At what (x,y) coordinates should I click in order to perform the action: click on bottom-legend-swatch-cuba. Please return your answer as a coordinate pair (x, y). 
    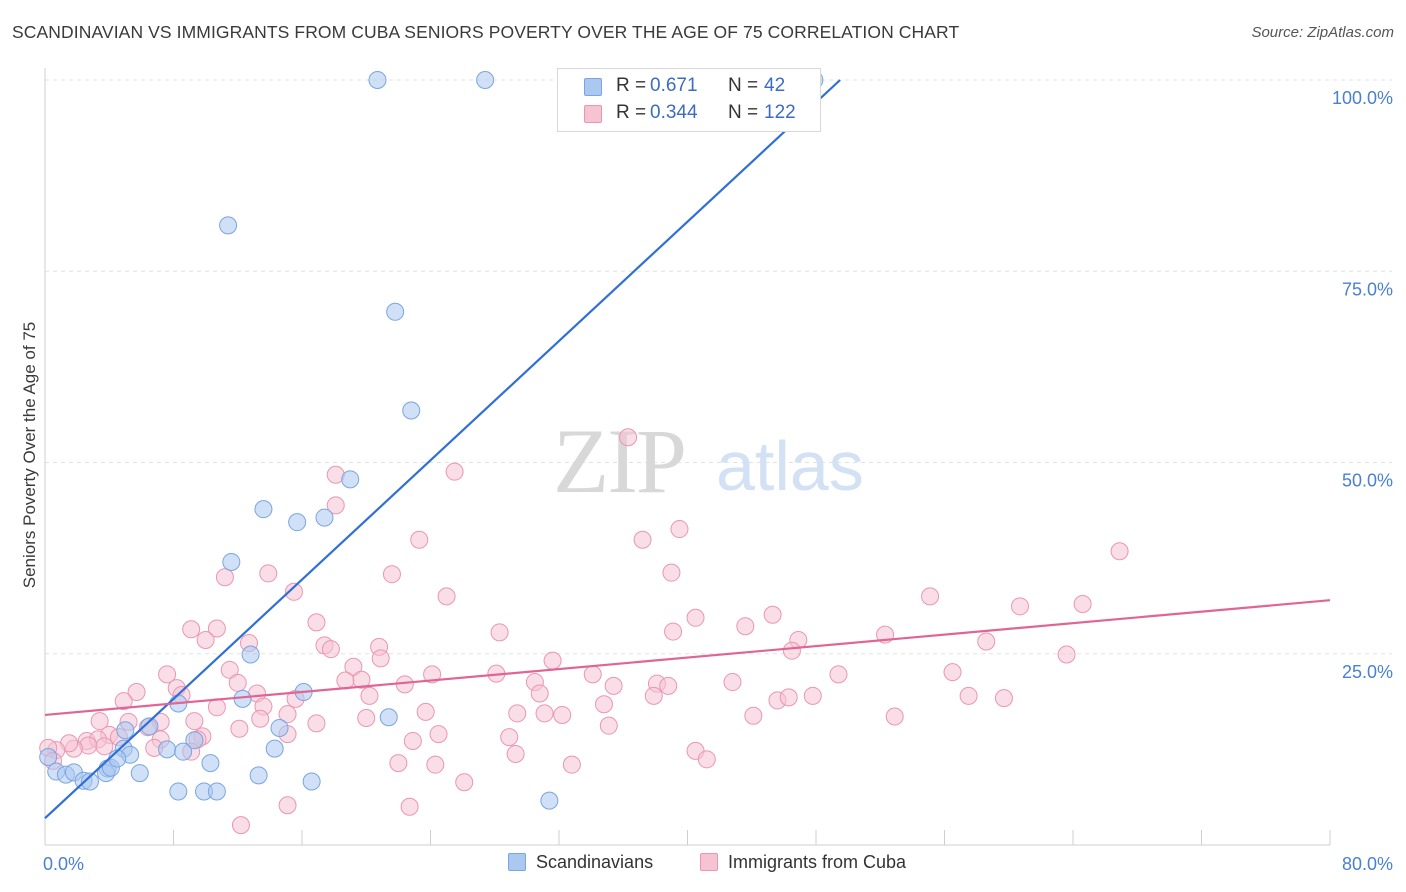
    Looking at the image, I should click on (709, 862).